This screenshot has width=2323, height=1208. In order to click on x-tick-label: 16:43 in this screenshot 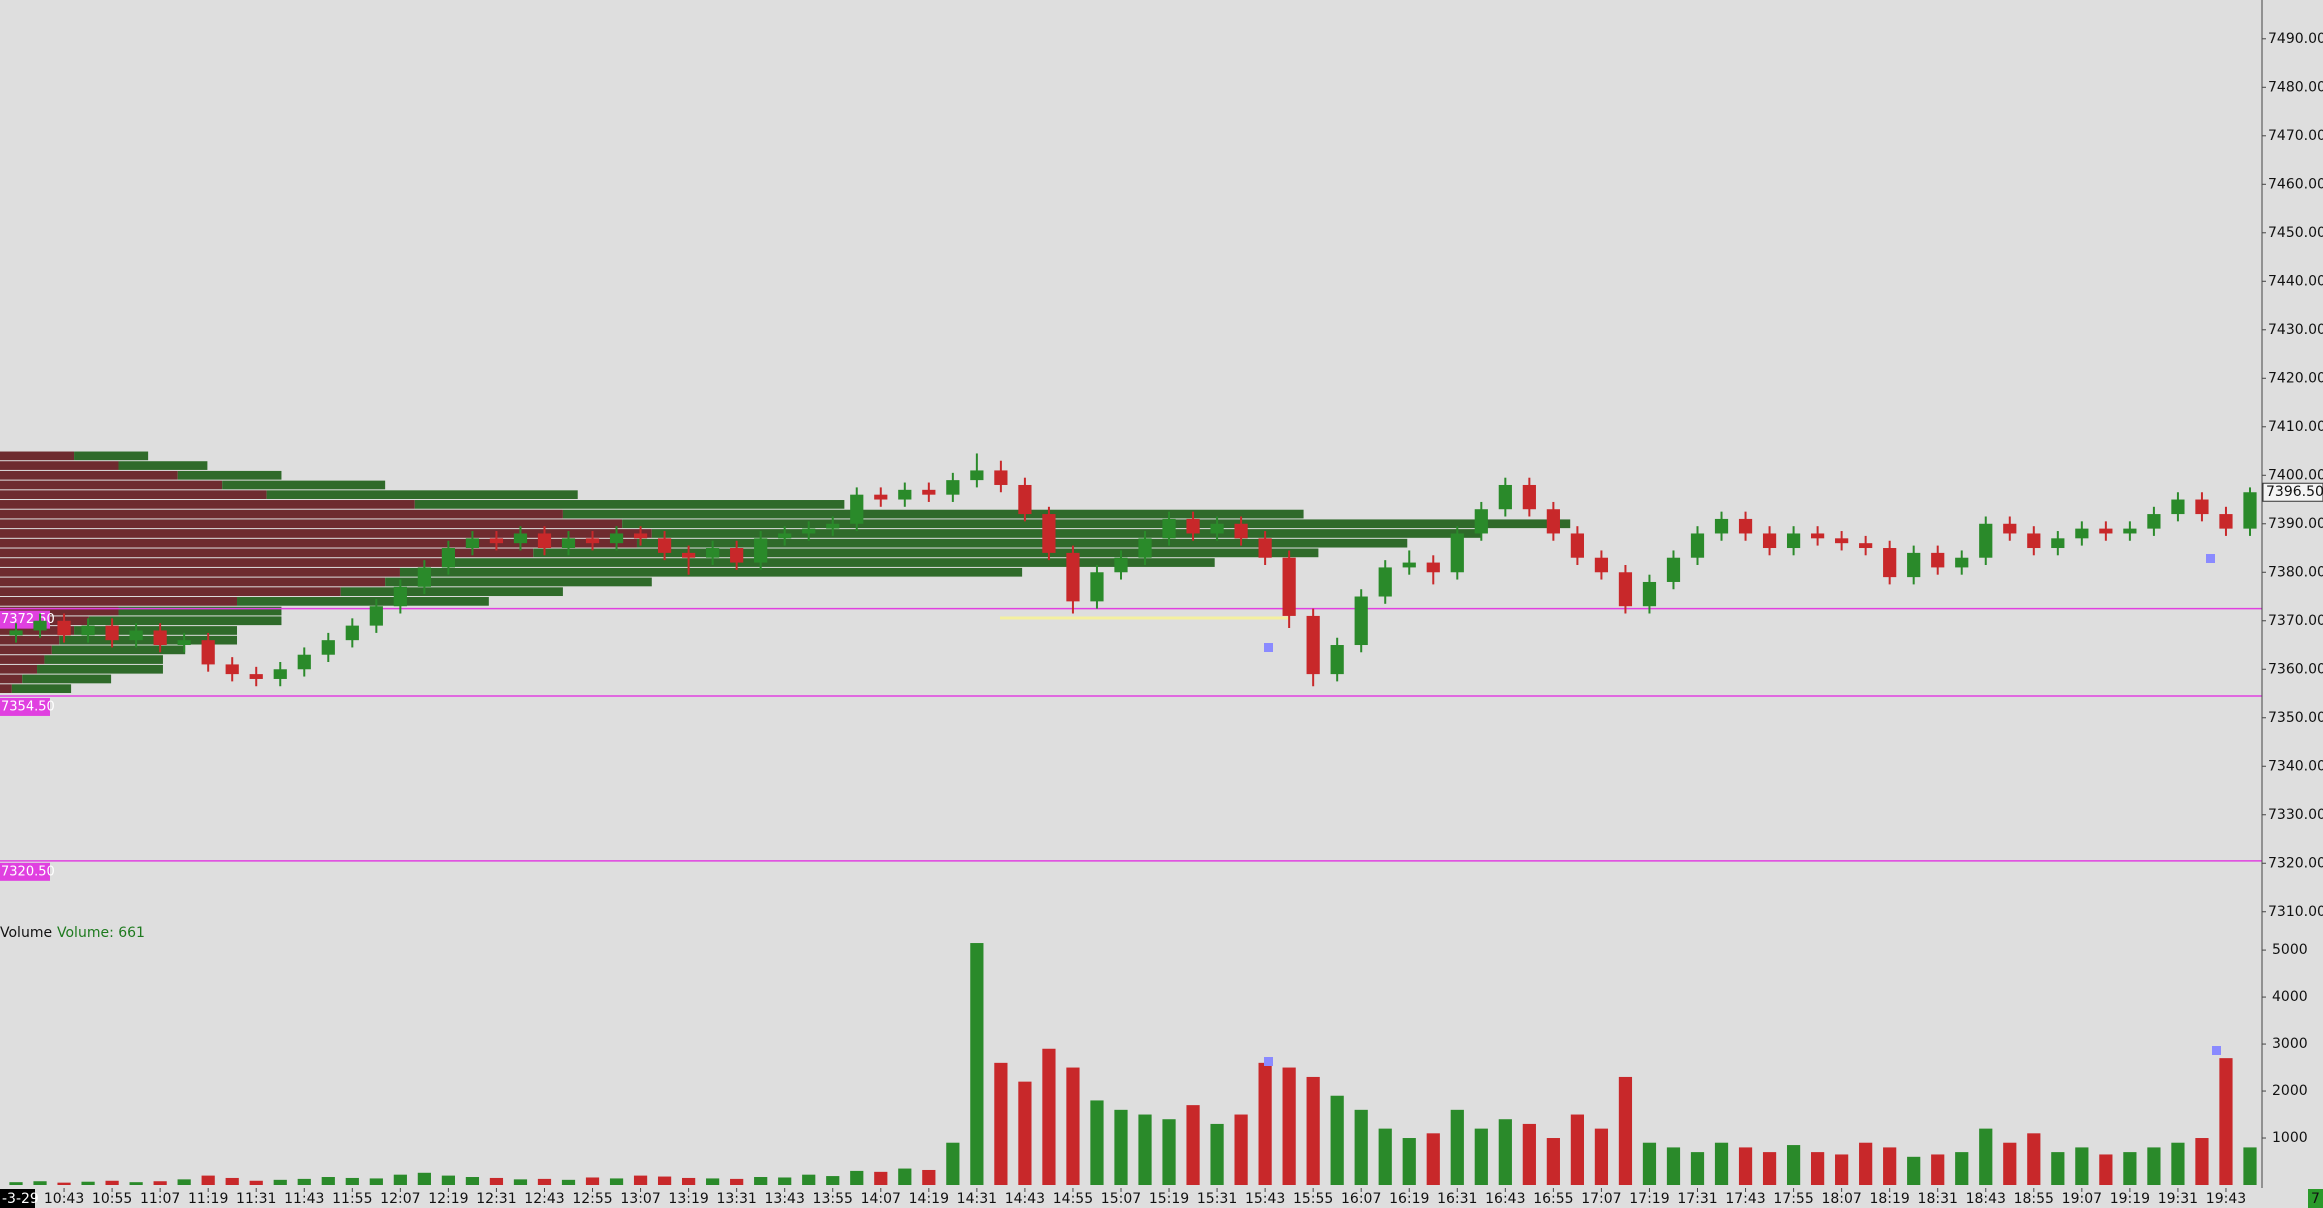, I will do `click(1505, 1199)`.